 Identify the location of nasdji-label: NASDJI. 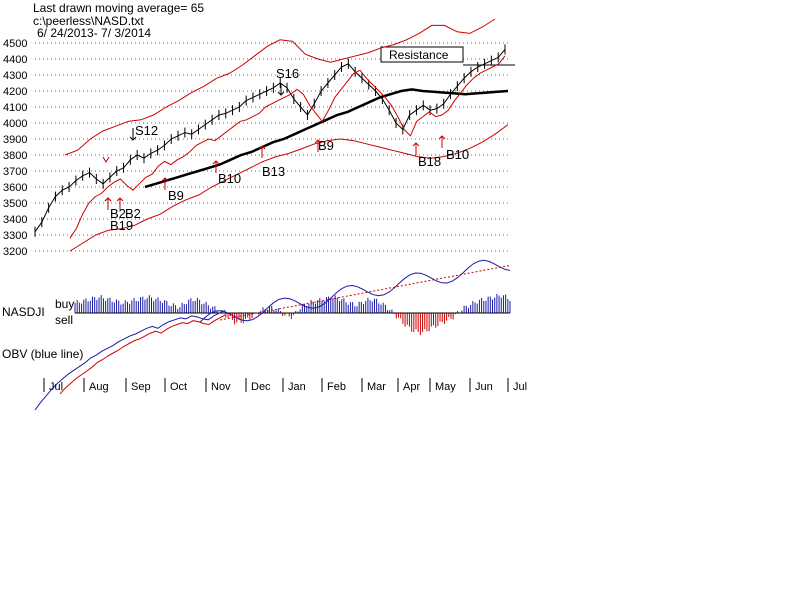
(23, 312).